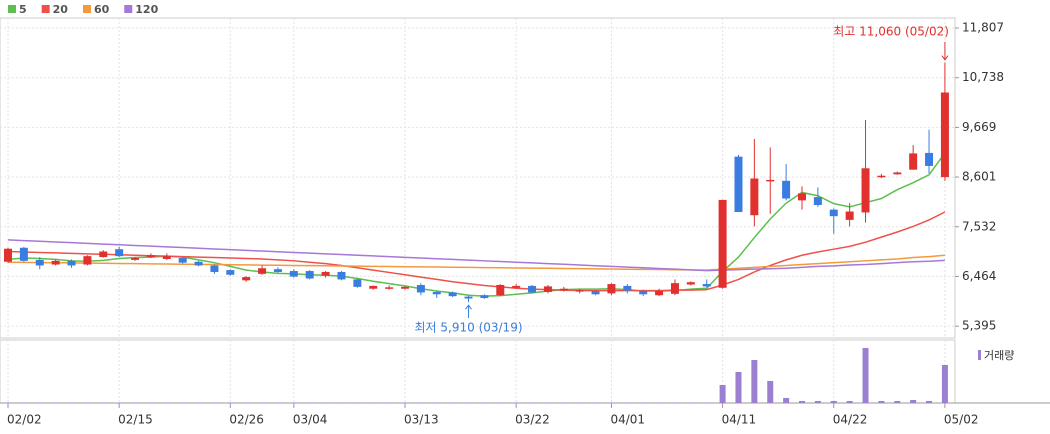  Describe the element at coordinates (61, 9) in the screenshot. I see `legend-label: 20` at that location.